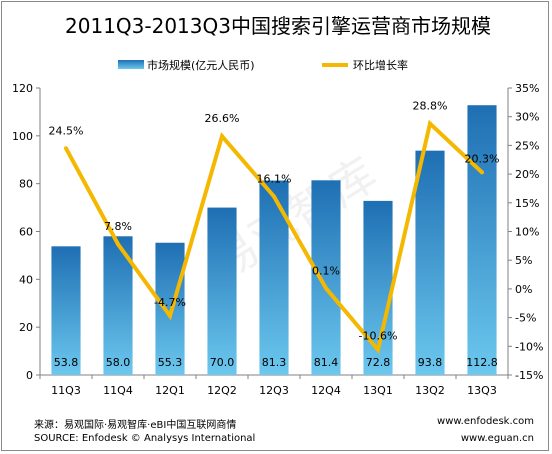  Describe the element at coordinates (66, 130) in the screenshot. I see `line-value-label: 24.5%` at that location.